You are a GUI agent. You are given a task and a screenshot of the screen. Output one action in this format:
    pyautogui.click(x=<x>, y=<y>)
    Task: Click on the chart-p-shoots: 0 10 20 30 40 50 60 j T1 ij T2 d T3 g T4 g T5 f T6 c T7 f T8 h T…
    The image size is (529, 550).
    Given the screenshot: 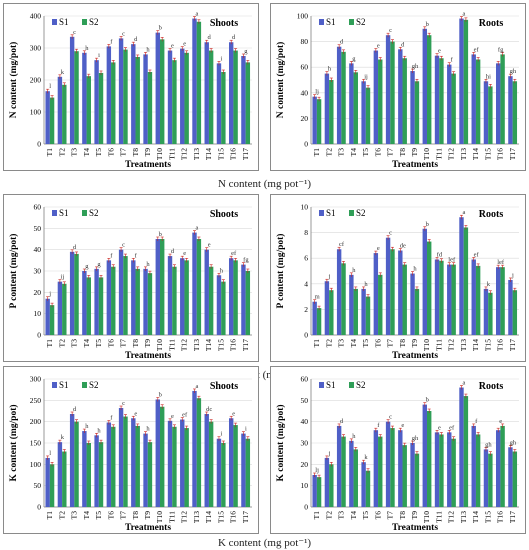 What is the action you would take?
    pyautogui.click(x=131, y=278)
    